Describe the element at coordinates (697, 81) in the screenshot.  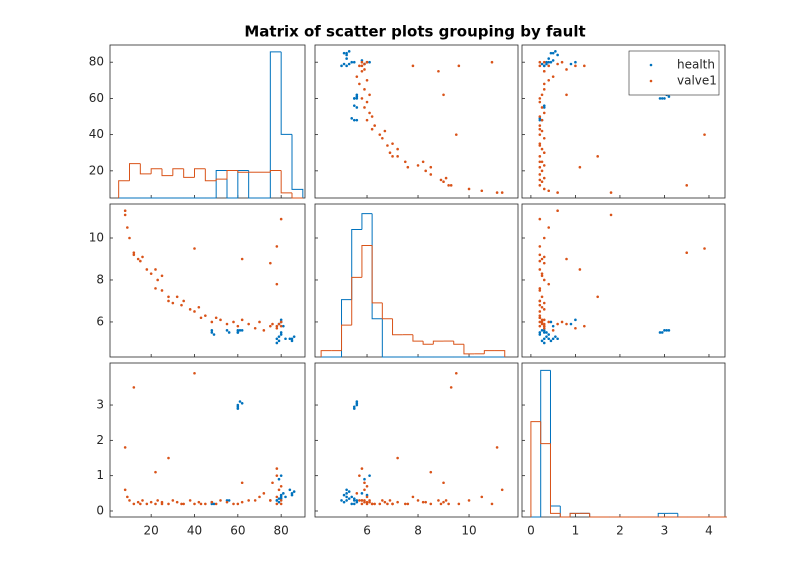
I see `legend-label: valve1` at that location.